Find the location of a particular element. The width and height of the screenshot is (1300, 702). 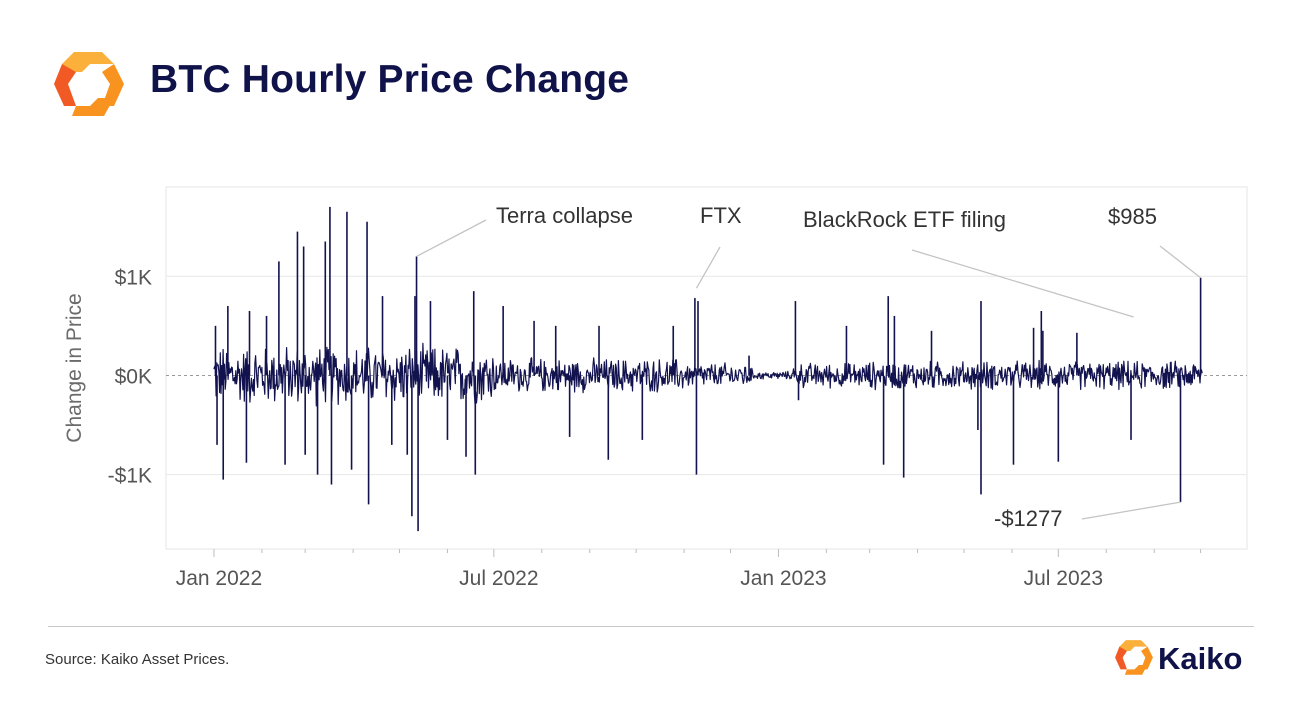

y-tick-label: $0K is located at coordinates (133, 376).